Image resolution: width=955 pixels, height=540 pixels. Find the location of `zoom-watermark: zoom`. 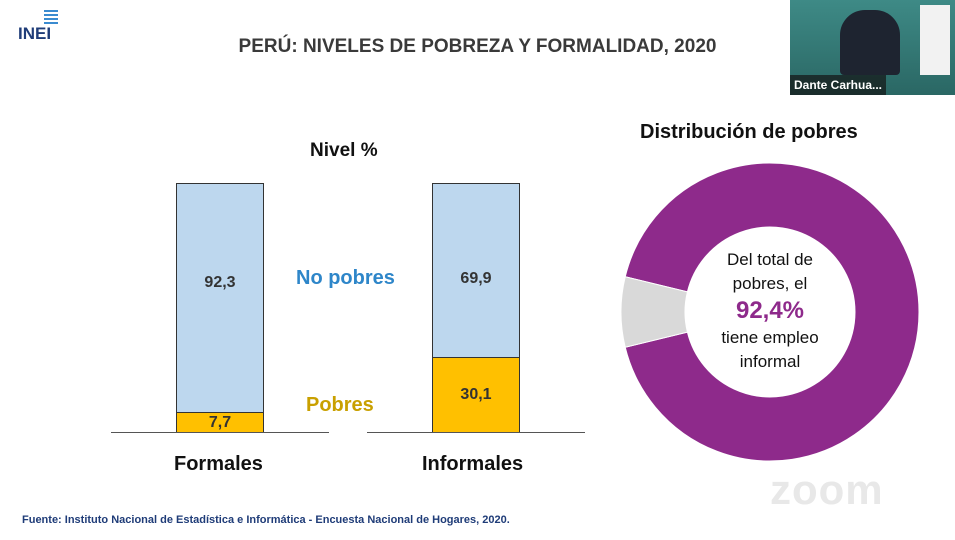

zoom-watermark: zoom is located at coordinates (827, 489).